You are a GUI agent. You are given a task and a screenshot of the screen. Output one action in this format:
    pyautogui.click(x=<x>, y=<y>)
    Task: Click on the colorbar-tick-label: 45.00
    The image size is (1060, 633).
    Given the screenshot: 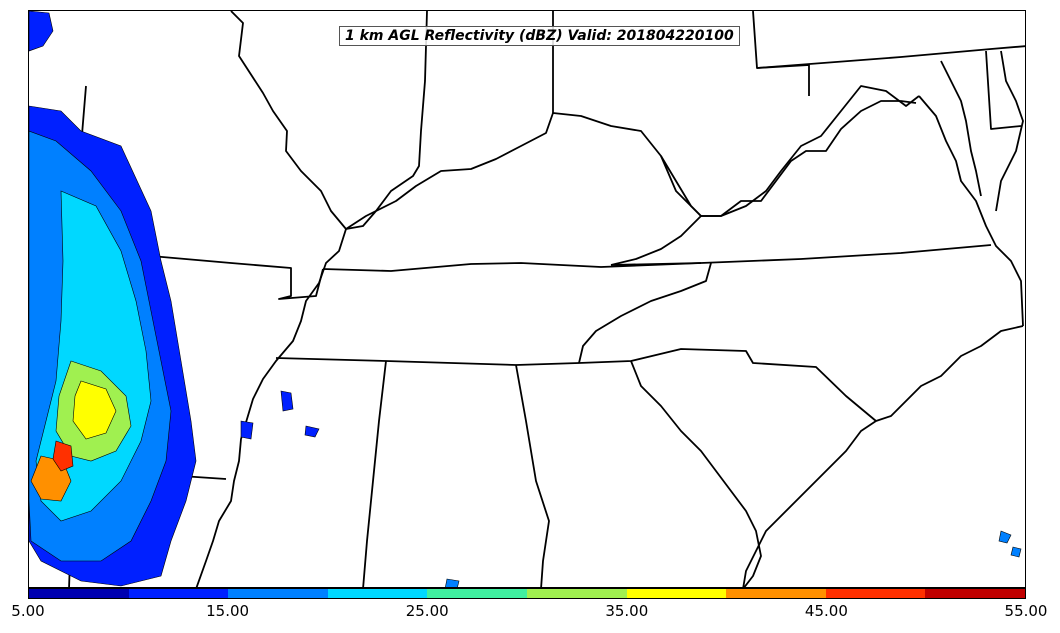 What is the action you would take?
    pyautogui.click(x=826, y=611)
    